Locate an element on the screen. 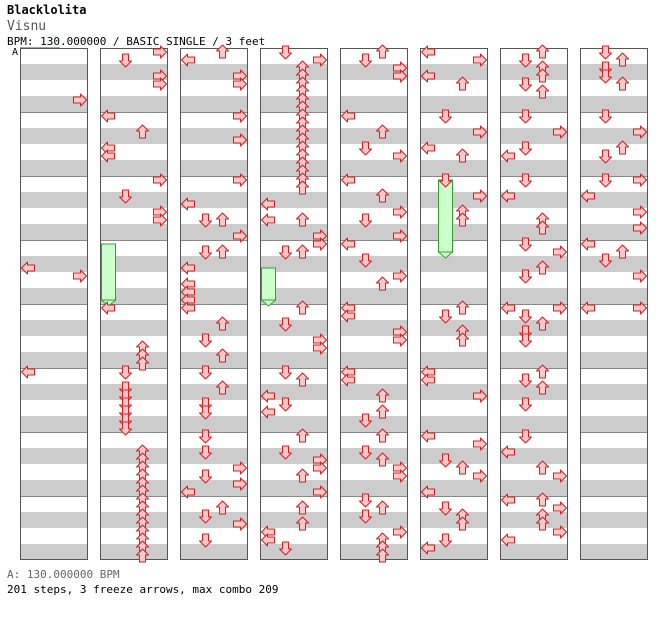 This screenshot has height=620, width=672. chart-info: BPM: 130.000000 / BASIC SINGLE / 3 feet is located at coordinates (136, 41).